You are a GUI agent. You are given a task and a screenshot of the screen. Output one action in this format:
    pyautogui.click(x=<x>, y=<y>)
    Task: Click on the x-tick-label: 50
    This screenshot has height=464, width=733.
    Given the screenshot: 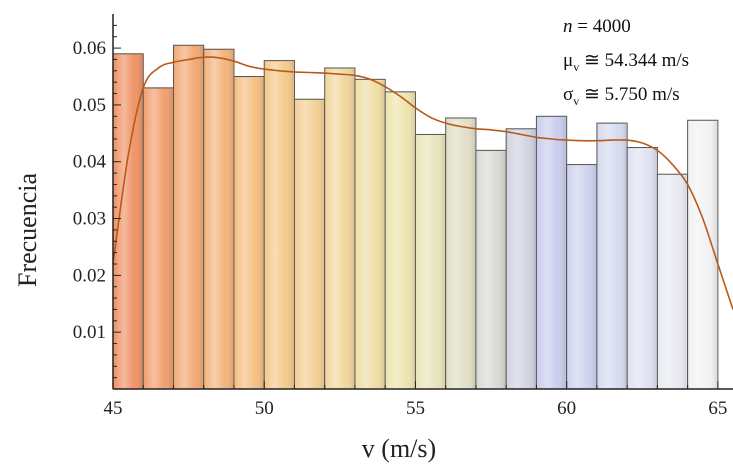 What is the action you would take?
    pyautogui.click(x=264, y=408)
    